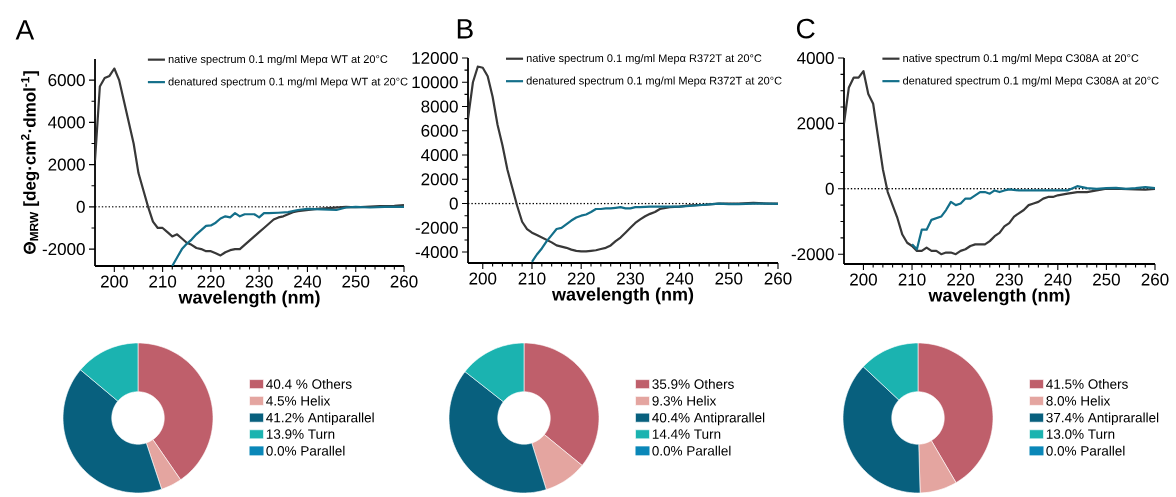 This screenshot has height=497, width=1176. What do you see at coordinates (693, 383) in the screenshot?
I see `legend-label: 35.9% Others` at bounding box center [693, 383].